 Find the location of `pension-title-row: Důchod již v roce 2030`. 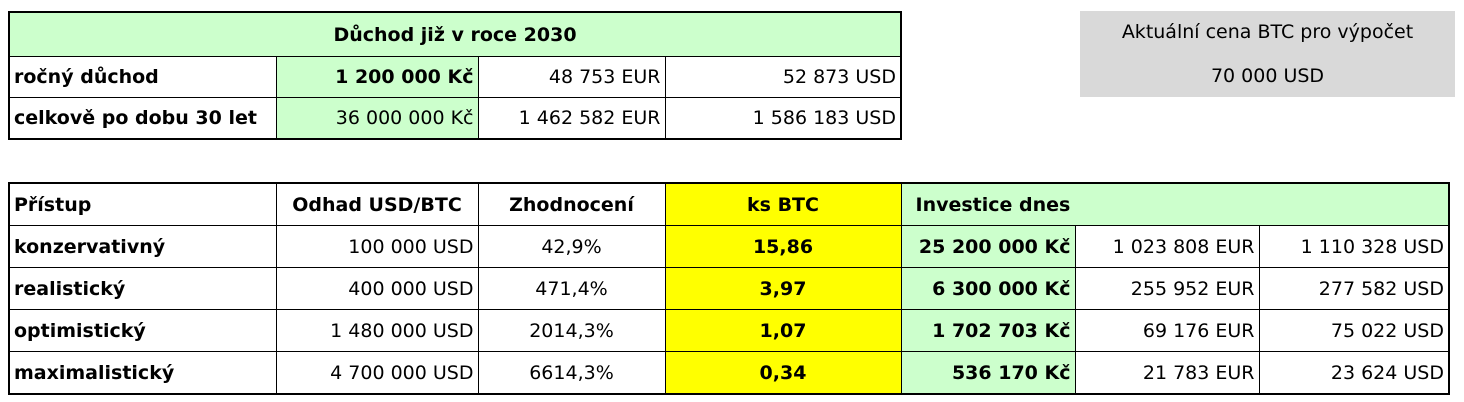

pension-title-row: Důchod již v roce 2030 is located at coordinates (455, 34).